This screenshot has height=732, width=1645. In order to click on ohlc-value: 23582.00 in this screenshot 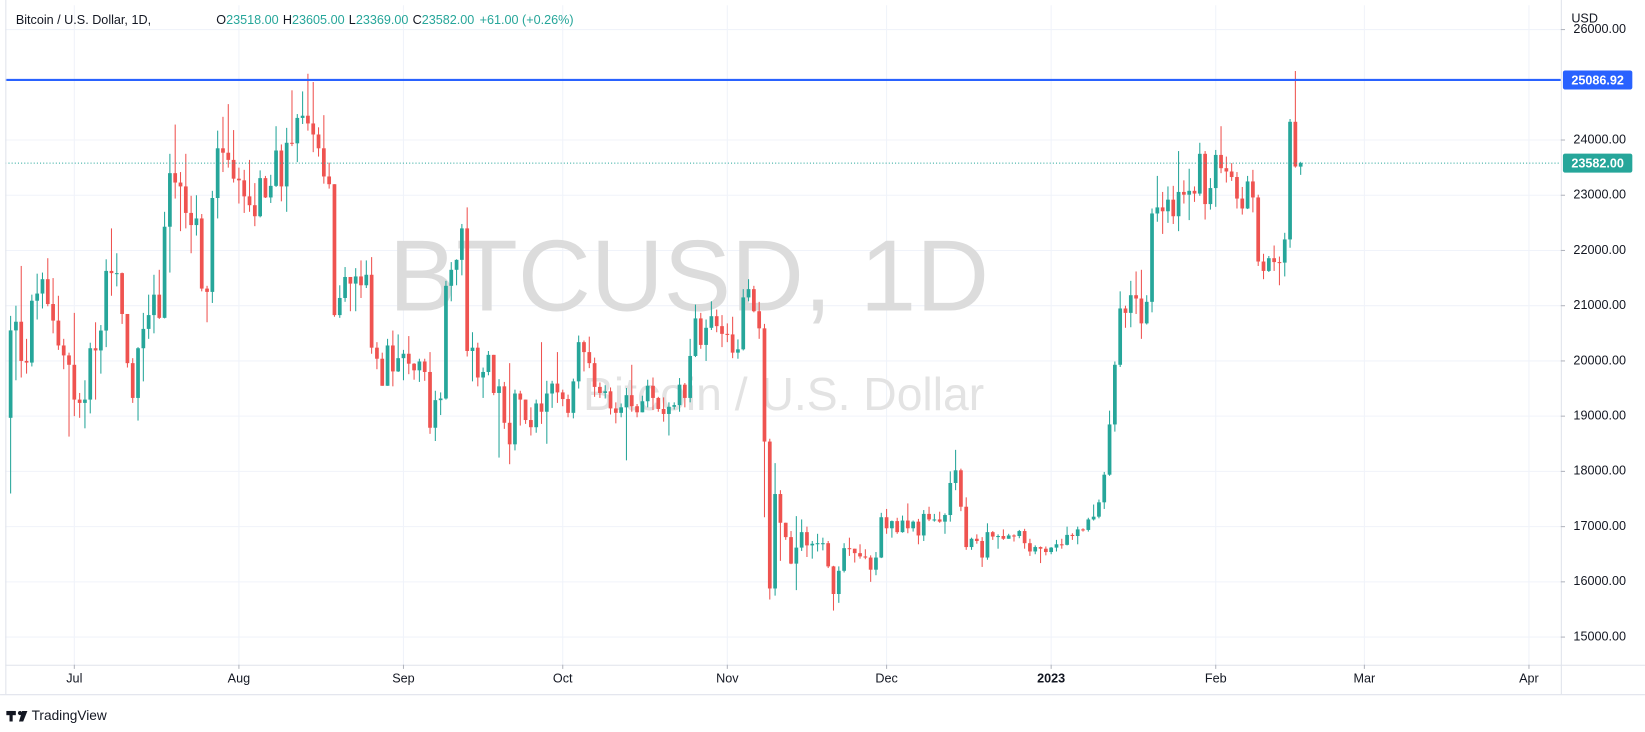, I will do `click(448, 20)`.